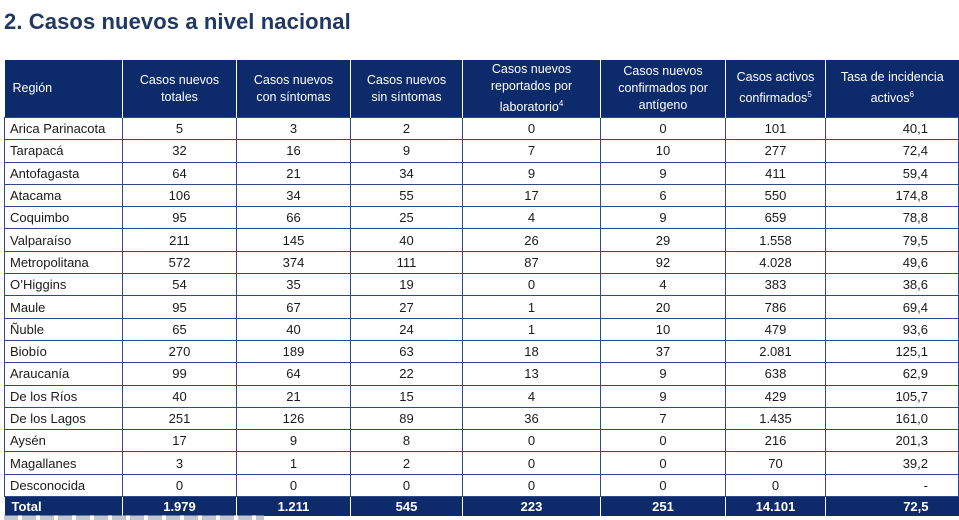 The height and width of the screenshot is (520, 959). What do you see at coordinates (63, 396) in the screenshot?
I see `region-name-cell: De los Ríos` at bounding box center [63, 396].